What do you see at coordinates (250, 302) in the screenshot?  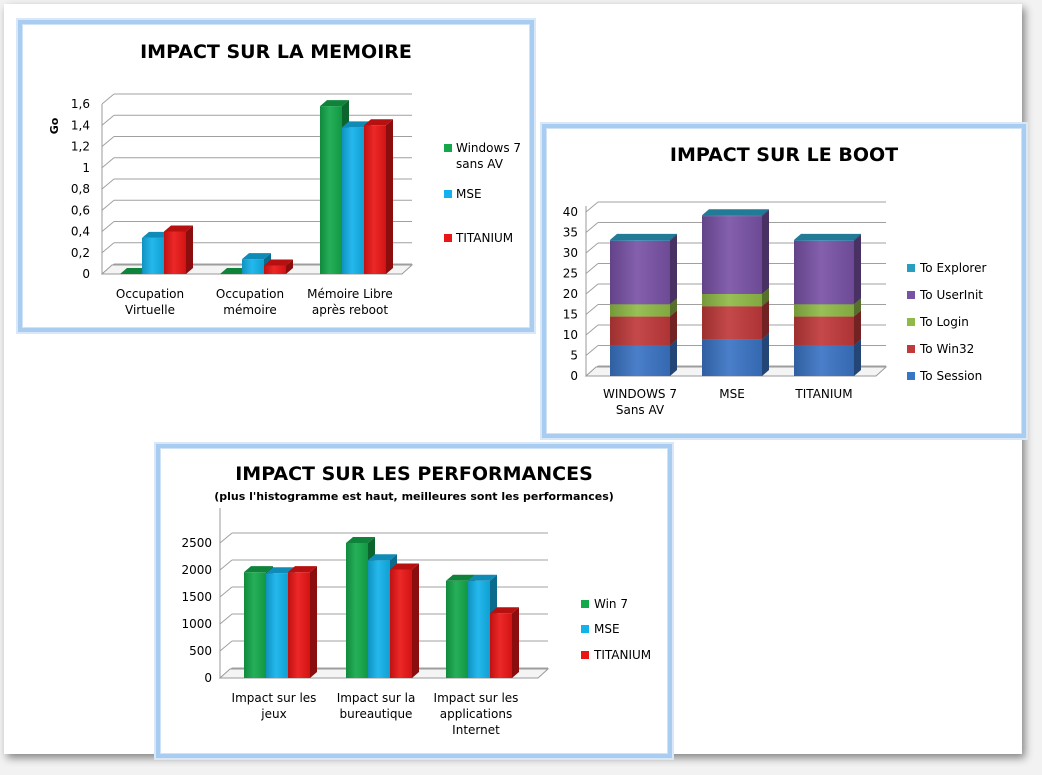 I see `x-category-label: Occupation mémoire` at bounding box center [250, 302].